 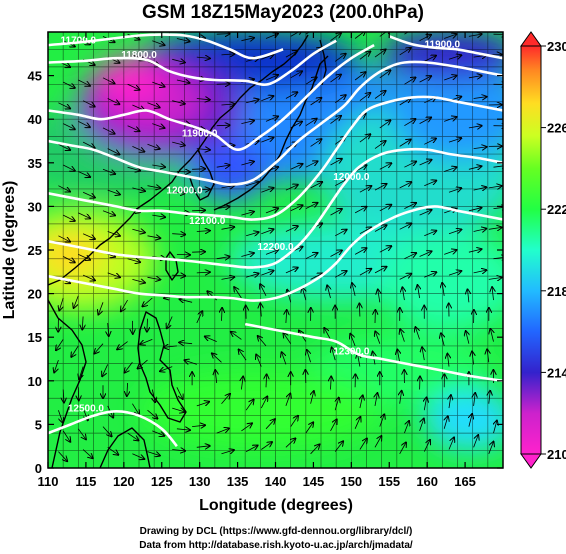 I want to click on x-tick-label: 155, so click(x=389, y=481).